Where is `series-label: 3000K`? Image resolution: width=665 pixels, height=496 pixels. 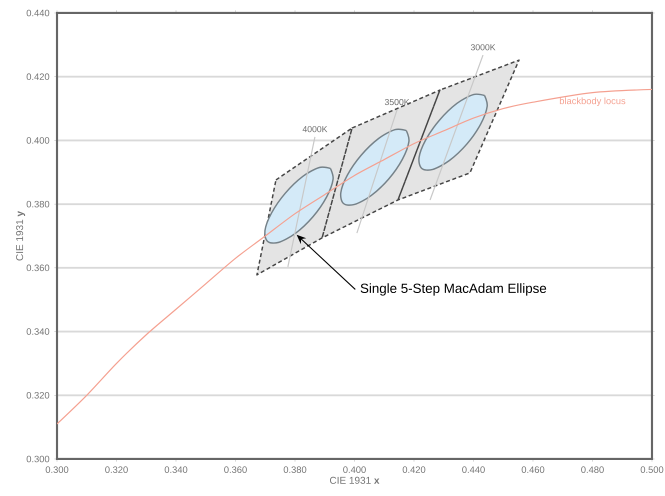 series-label: 3000K is located at coordinates (483, 47).